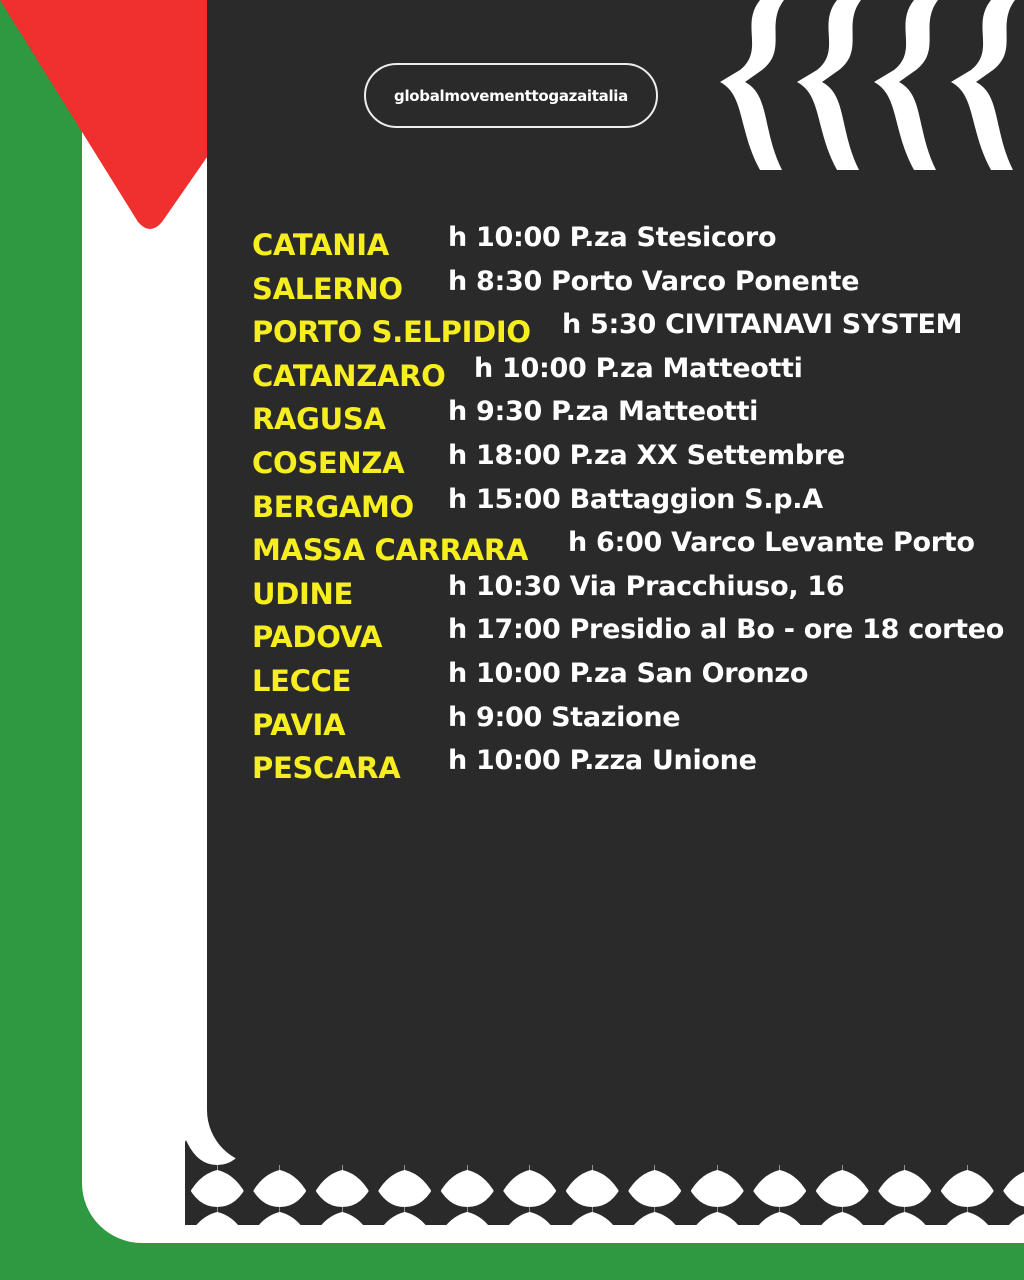 The height and width of the screenshot is (1280, 1024). I want to click on event-detail: h 8:30 Porto Varco Ponente, so click(654, 281).